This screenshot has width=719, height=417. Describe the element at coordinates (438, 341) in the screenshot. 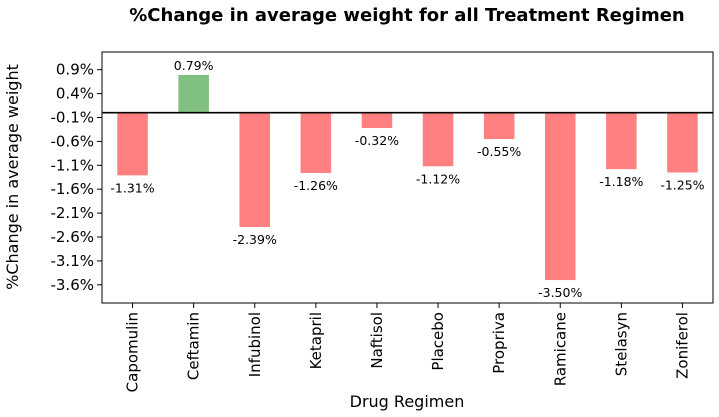

I see `x-tick-label: Placebo` at that location.